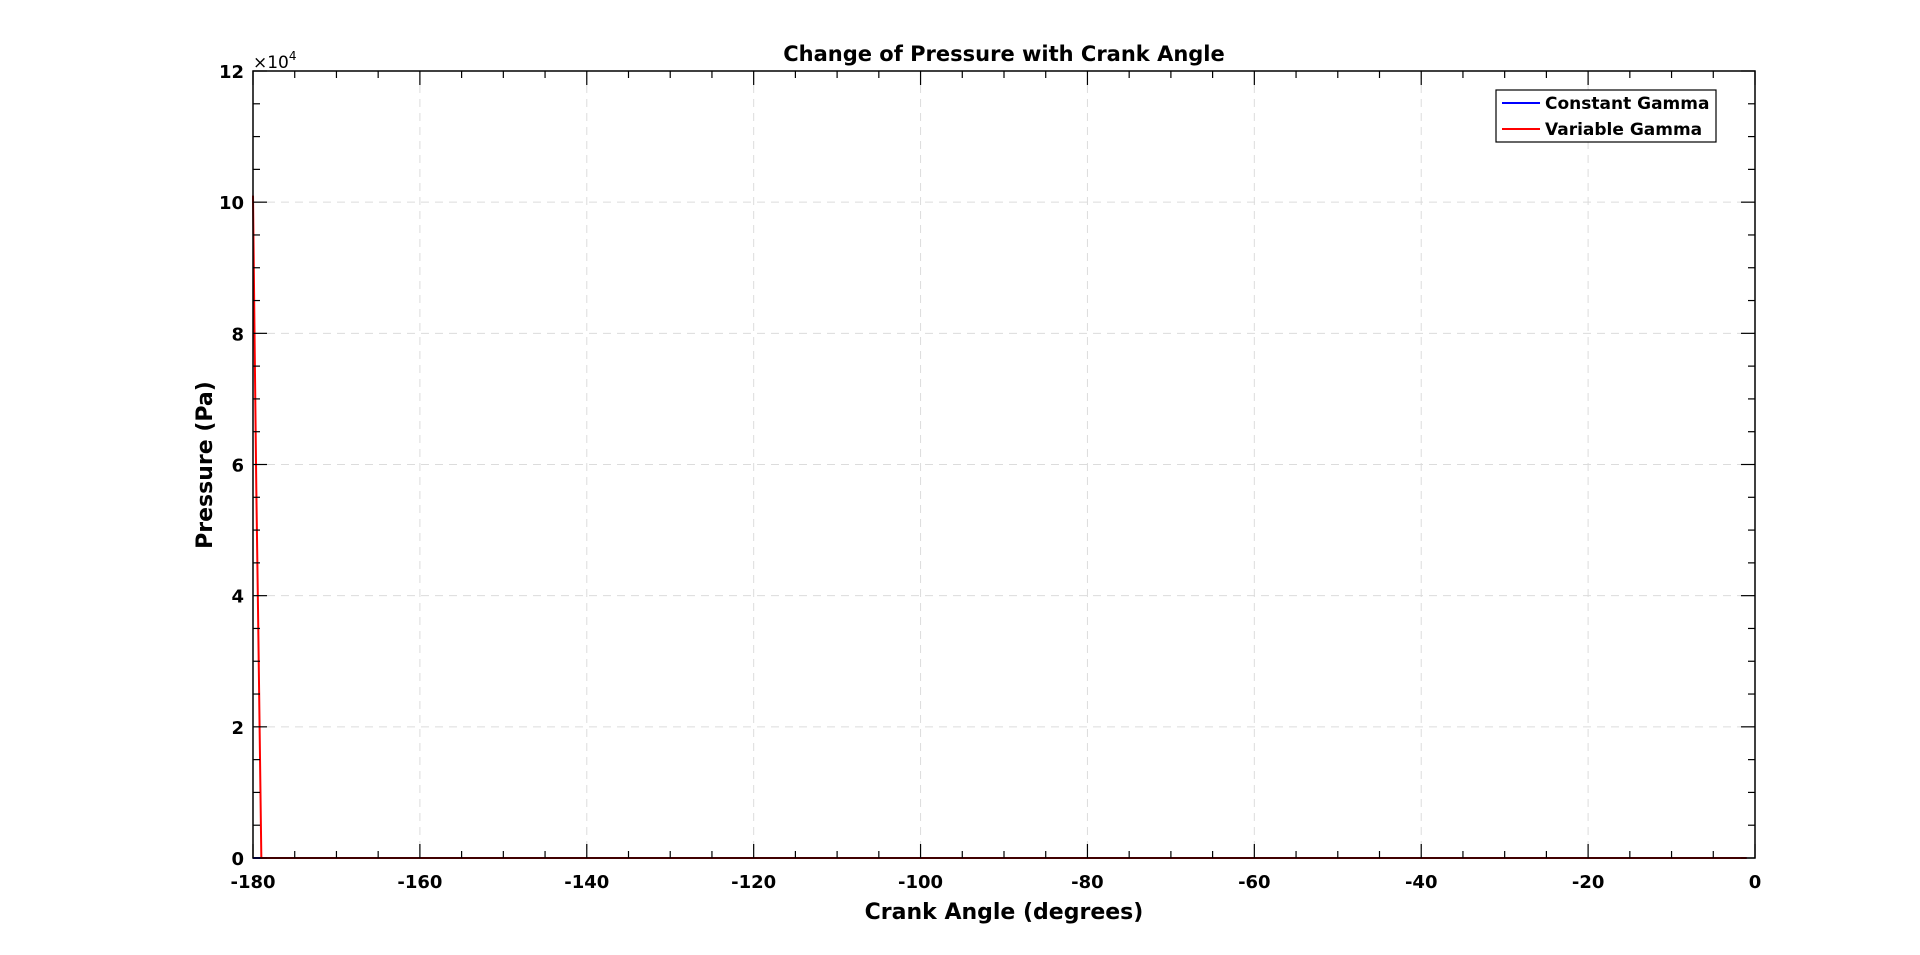 The width and height of the screenshot is (1920, 955). I want to click on x-tick-label: -40, so click(1421, 882).